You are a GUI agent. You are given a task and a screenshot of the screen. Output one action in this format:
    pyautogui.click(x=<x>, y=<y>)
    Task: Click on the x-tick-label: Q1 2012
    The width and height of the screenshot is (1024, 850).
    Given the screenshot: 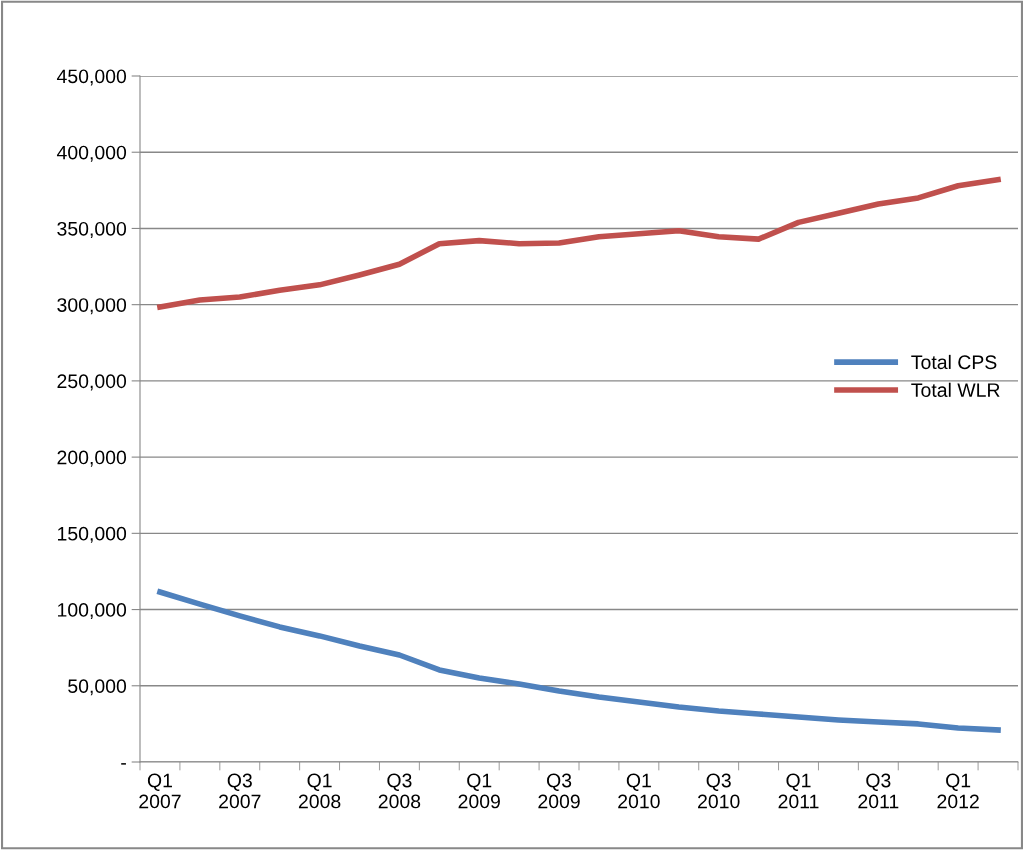 What is the action you would take?
    pyautogui.click(x=958, y=791)
    